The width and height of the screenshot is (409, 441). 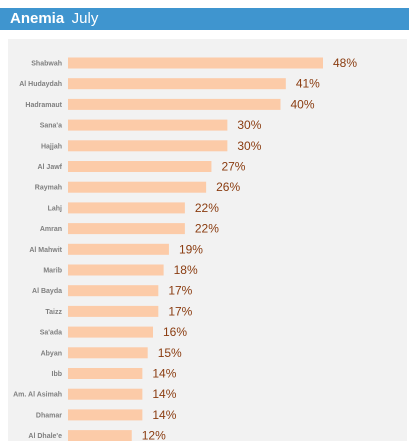 What do you see at coordinates (47, 291) in the screenshot?
I see `category-label: Al Bayda` at bounding box center [47, 291].